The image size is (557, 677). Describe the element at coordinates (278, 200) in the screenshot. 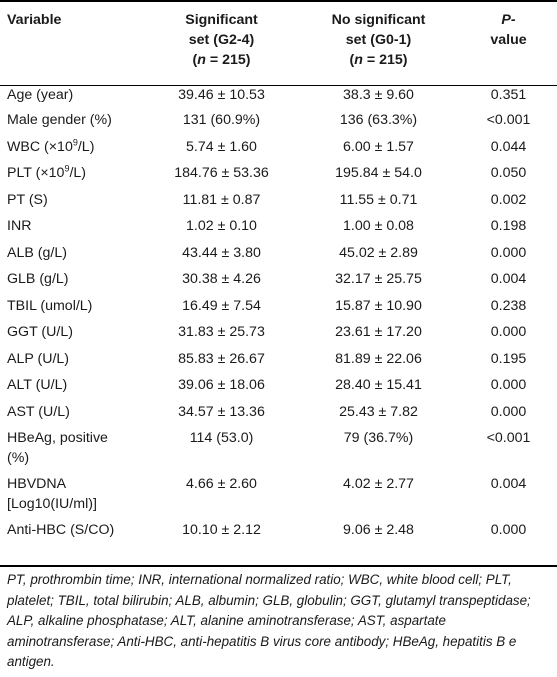

I see `table-row: PT (S) 11.81 ± 0.87 11.55 ± 0.71 0.002` at that location.